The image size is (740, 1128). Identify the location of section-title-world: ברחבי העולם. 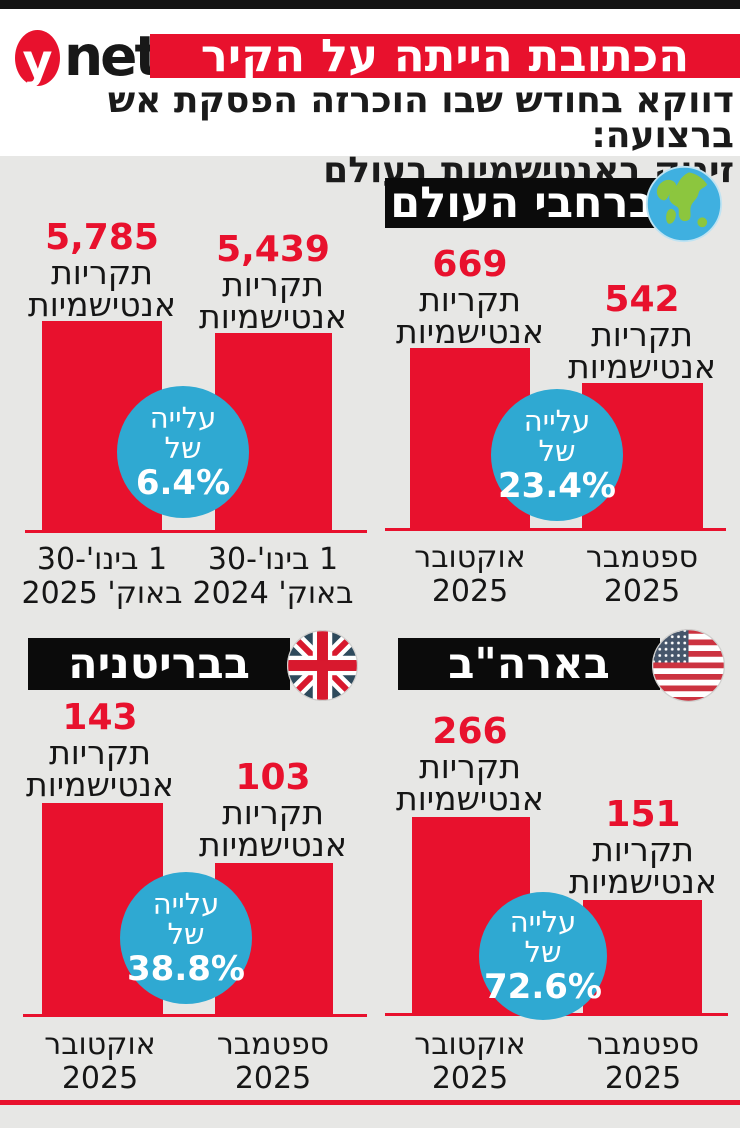
(522, 203).